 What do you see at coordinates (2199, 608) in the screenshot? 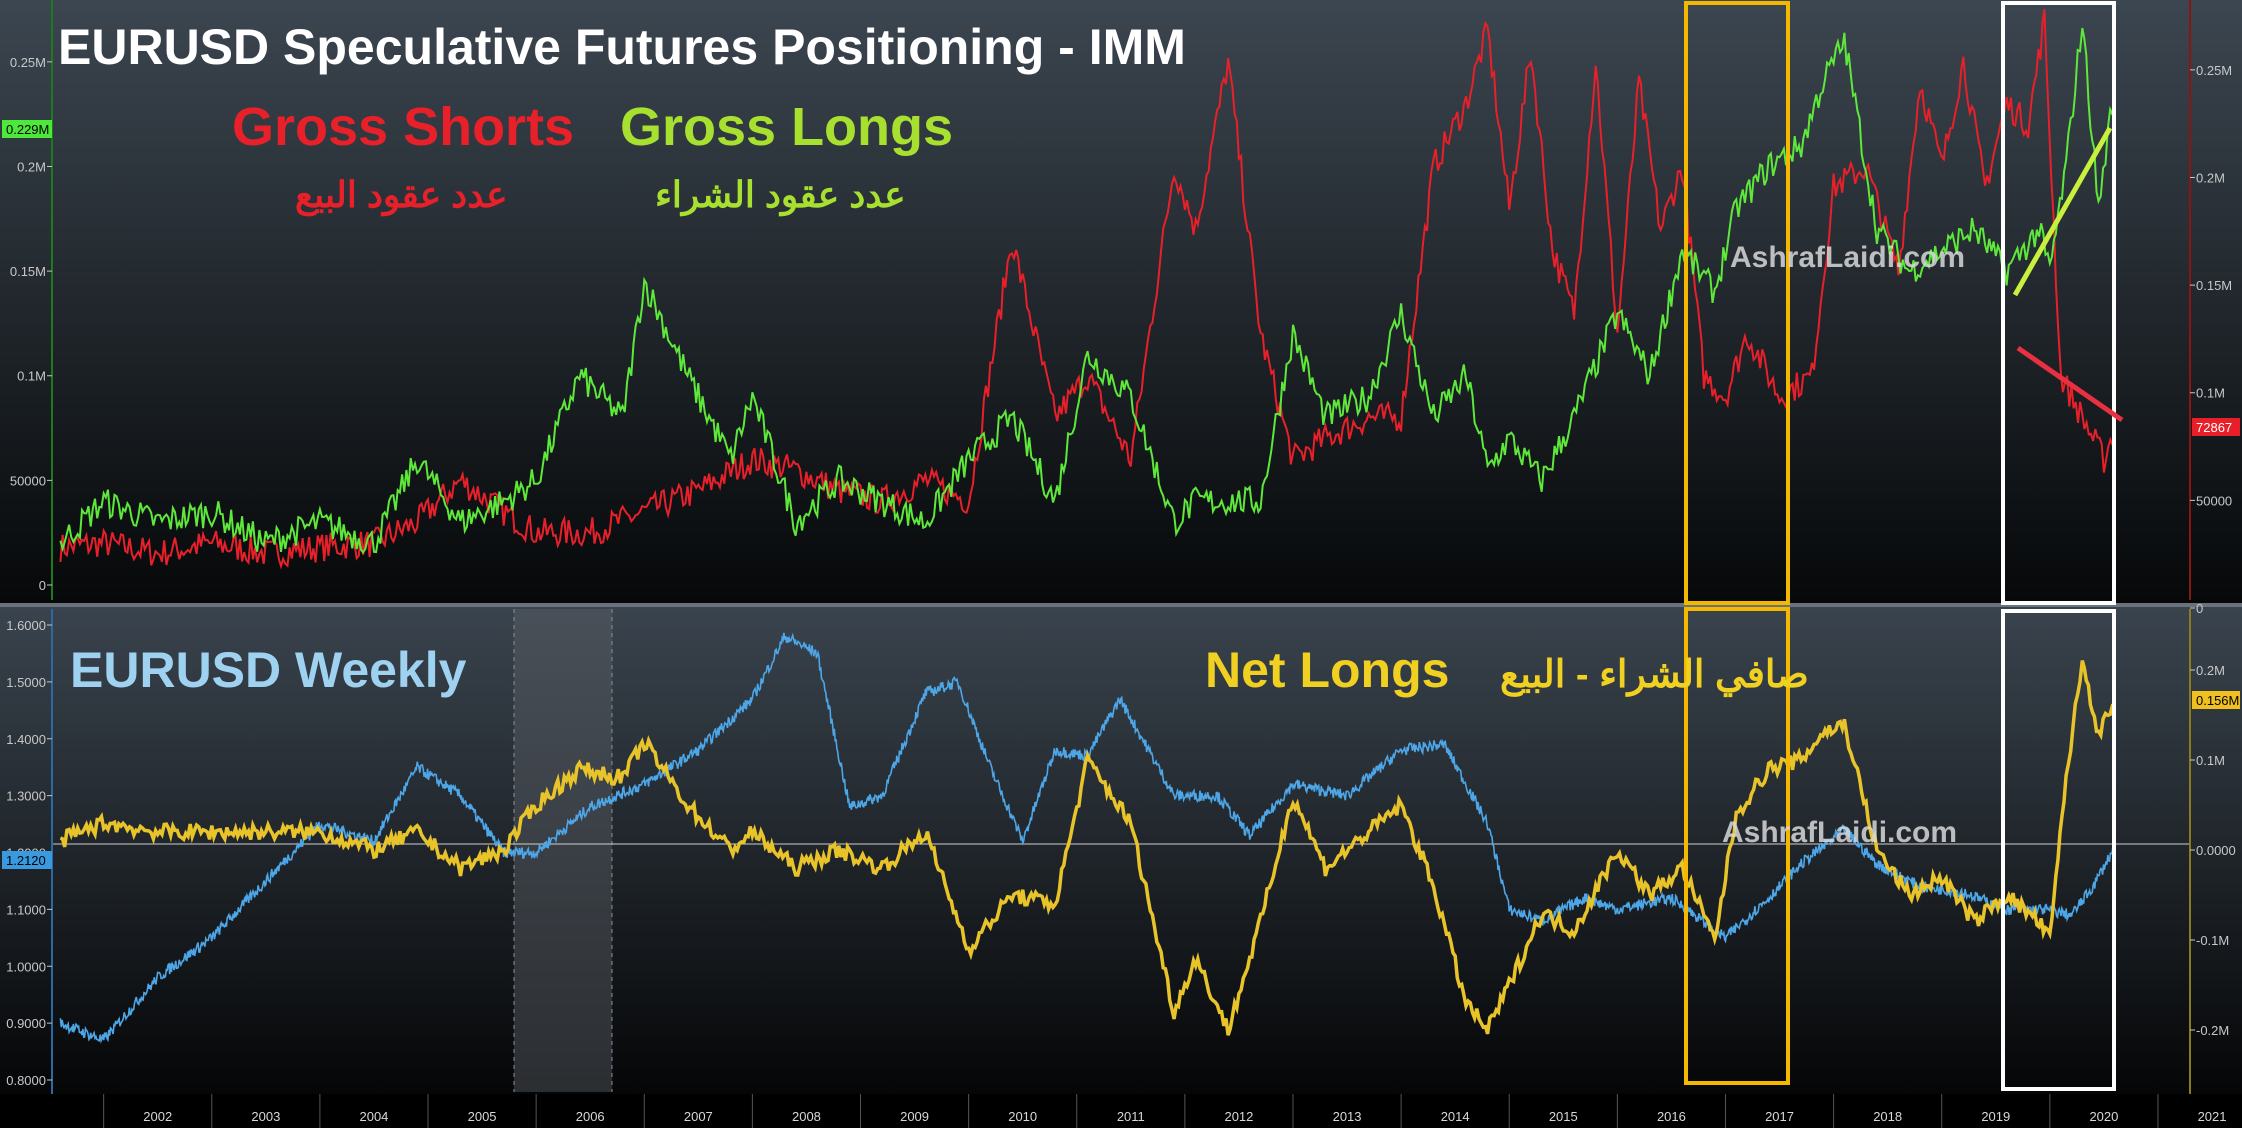
I see `top-right-tick-label: 0` at bounding box center [2199, 608].